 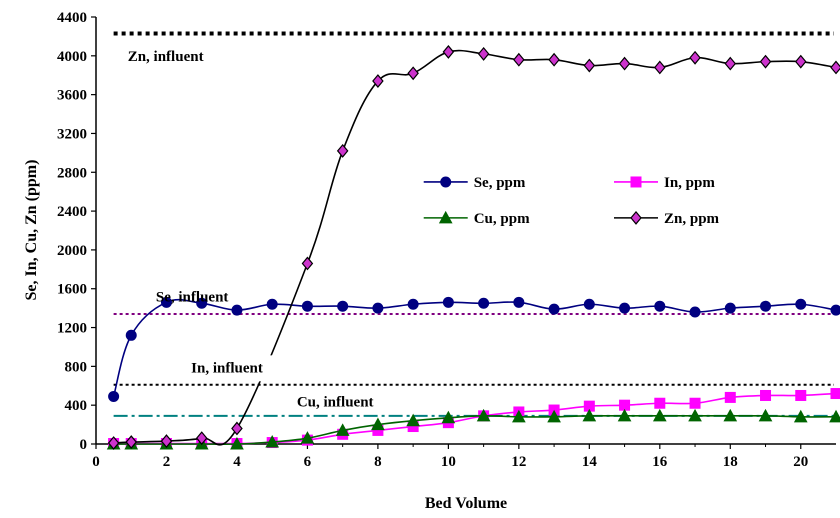 I want to click on x-tick-label: 8, so click(x=378, y=462).